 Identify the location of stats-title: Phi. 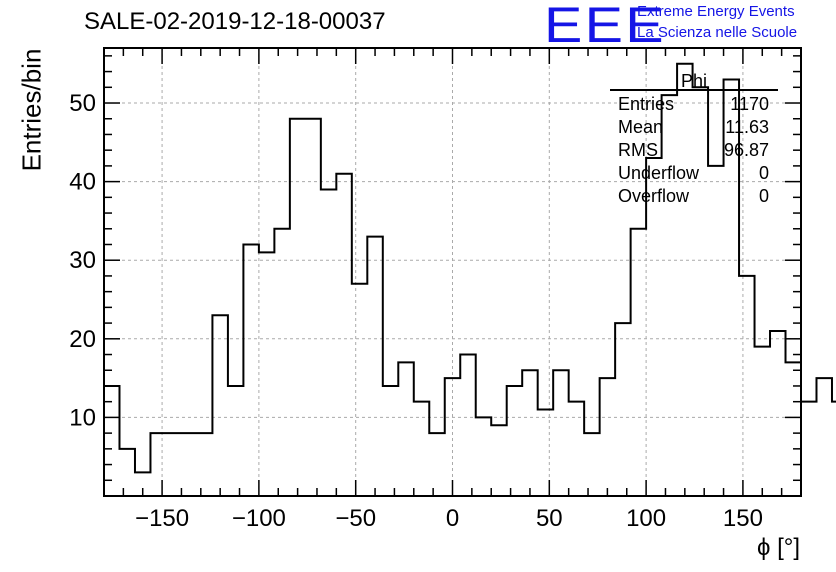
(694, 81).